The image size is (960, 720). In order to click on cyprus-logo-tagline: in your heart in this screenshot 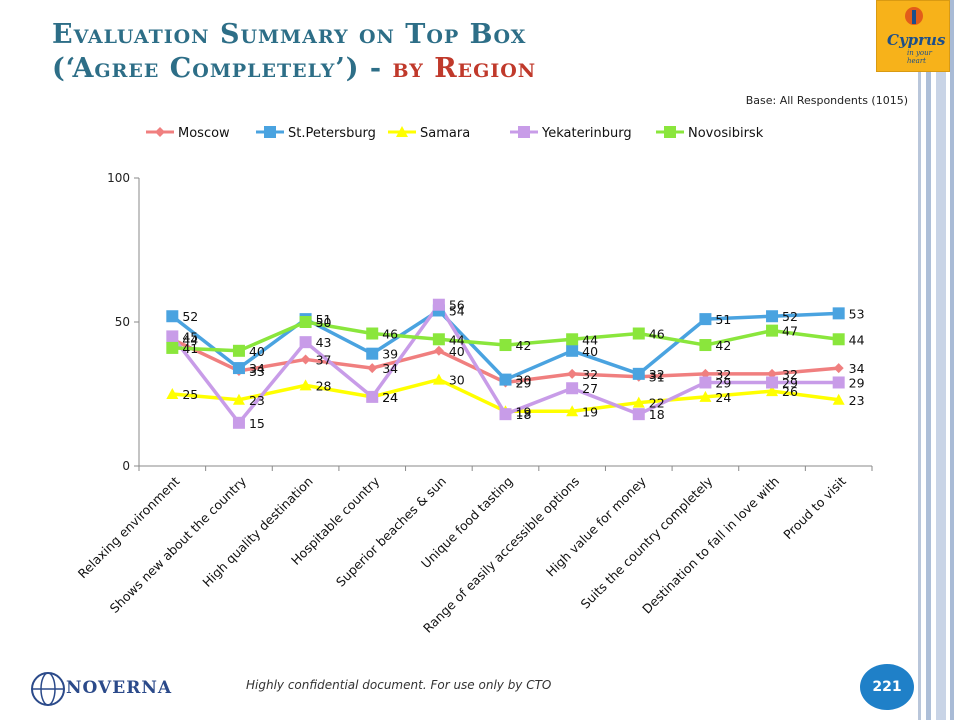, I will do `click(919, 57)`.